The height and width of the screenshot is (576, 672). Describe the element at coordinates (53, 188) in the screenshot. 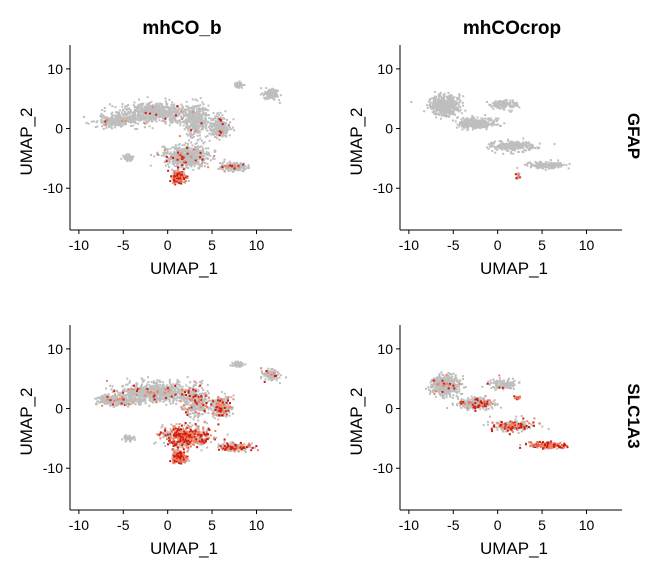

I see `y-tick-label: -10` at that location.